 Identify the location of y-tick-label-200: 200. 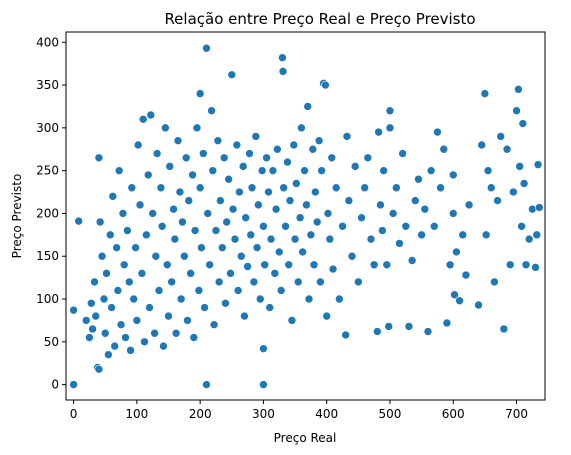
(47, 213).